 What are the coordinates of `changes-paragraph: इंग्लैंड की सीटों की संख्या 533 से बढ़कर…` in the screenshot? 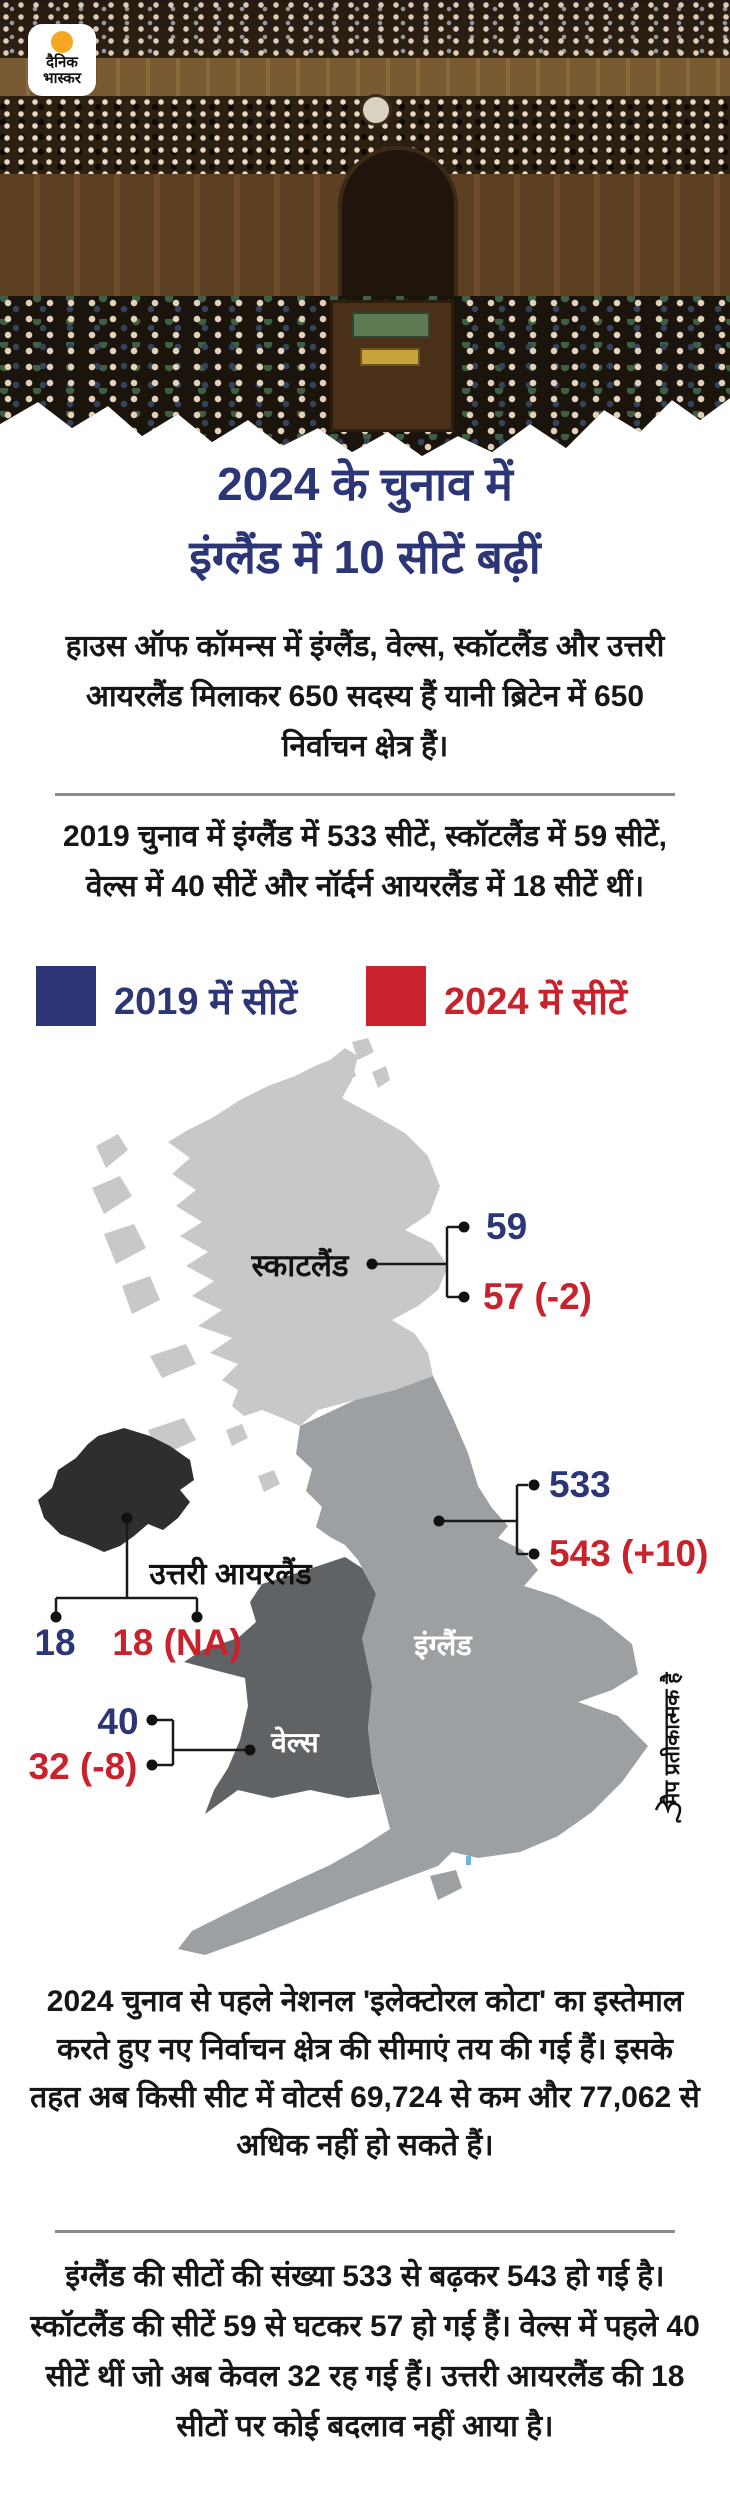 It's located at (365, 2351).